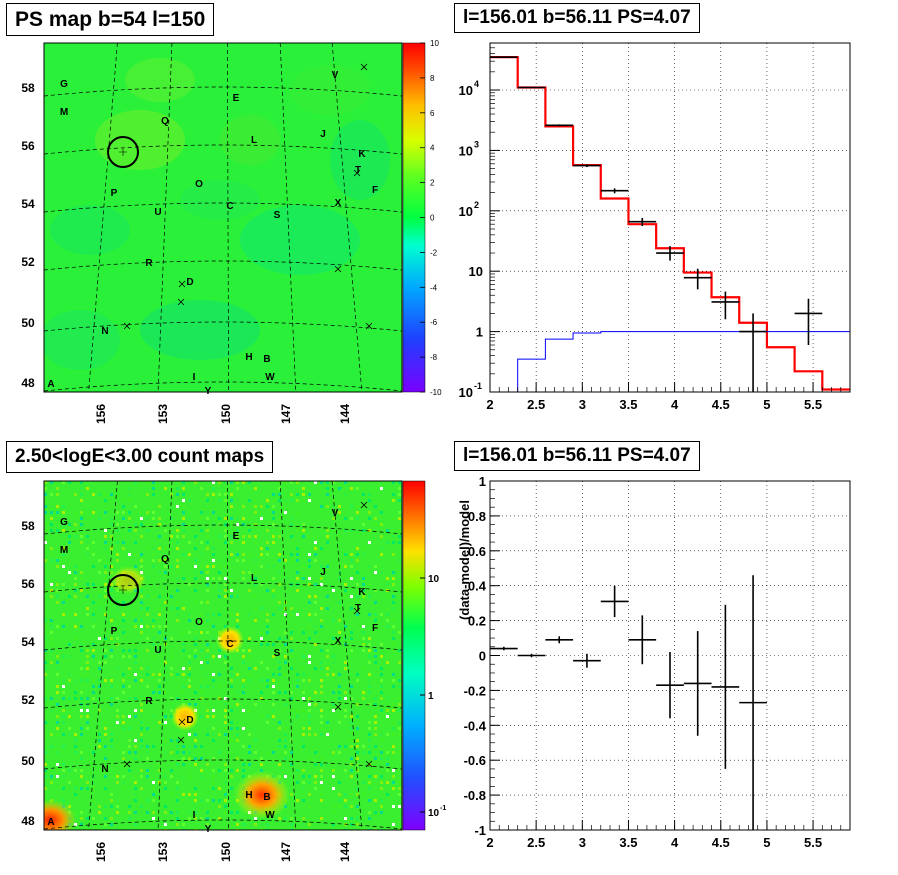 The image size is (898, 875). I want to click on source-label-D: D, so click(189, 720).